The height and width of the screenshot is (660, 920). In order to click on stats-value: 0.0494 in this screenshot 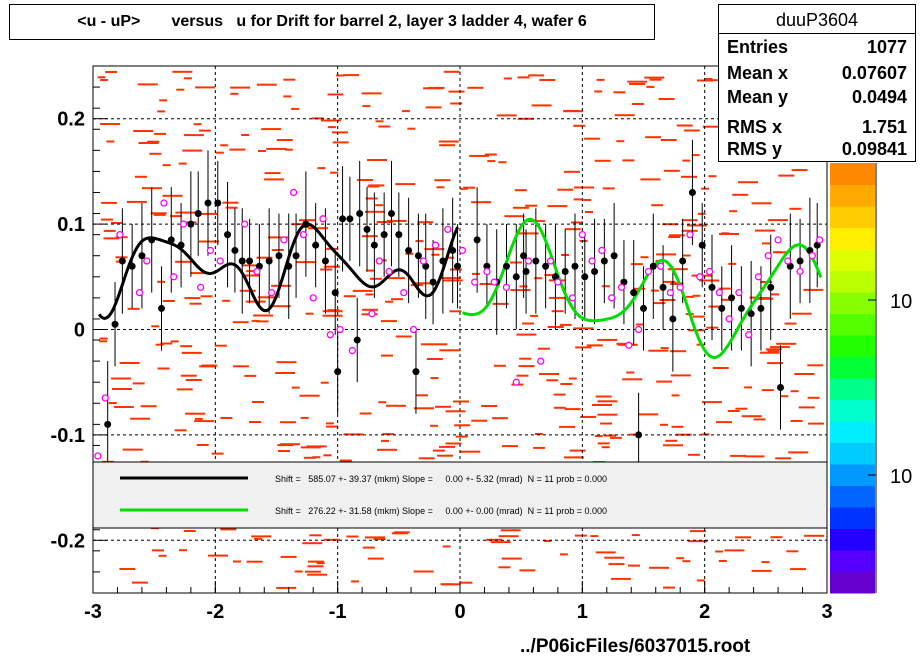, I will do `click(879, 97)`.